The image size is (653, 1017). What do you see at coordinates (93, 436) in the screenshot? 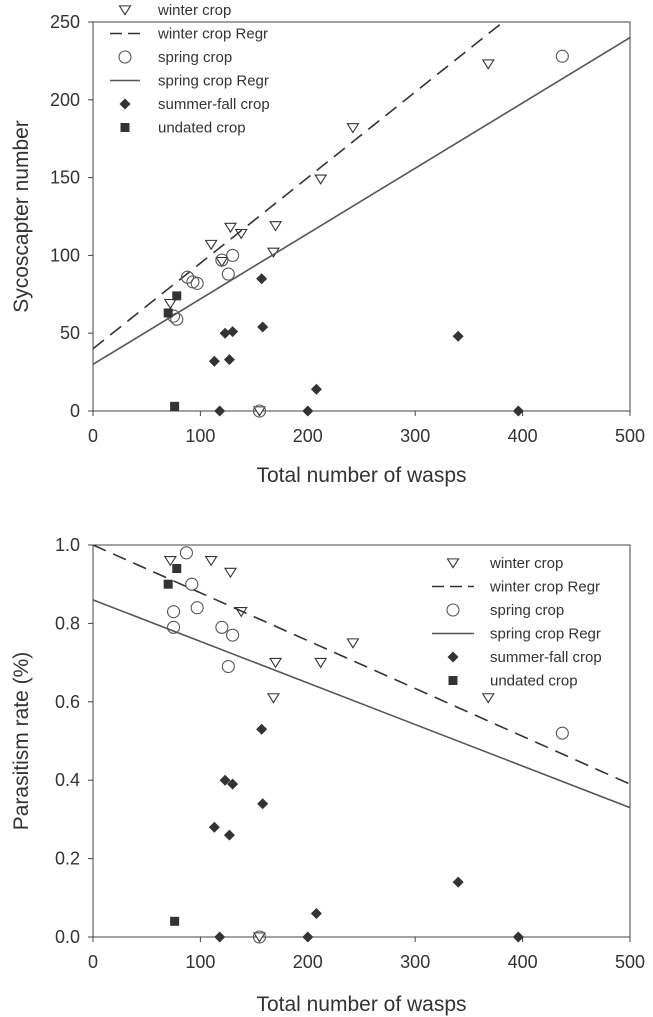
I see `x-tick-label: 0` at bounding box center [93, 436].